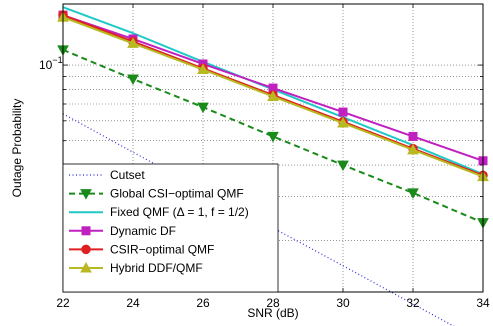  Describe the element at coordinates (413, 303) in the screenshot. I see `x-tick-label: 32` at that location.